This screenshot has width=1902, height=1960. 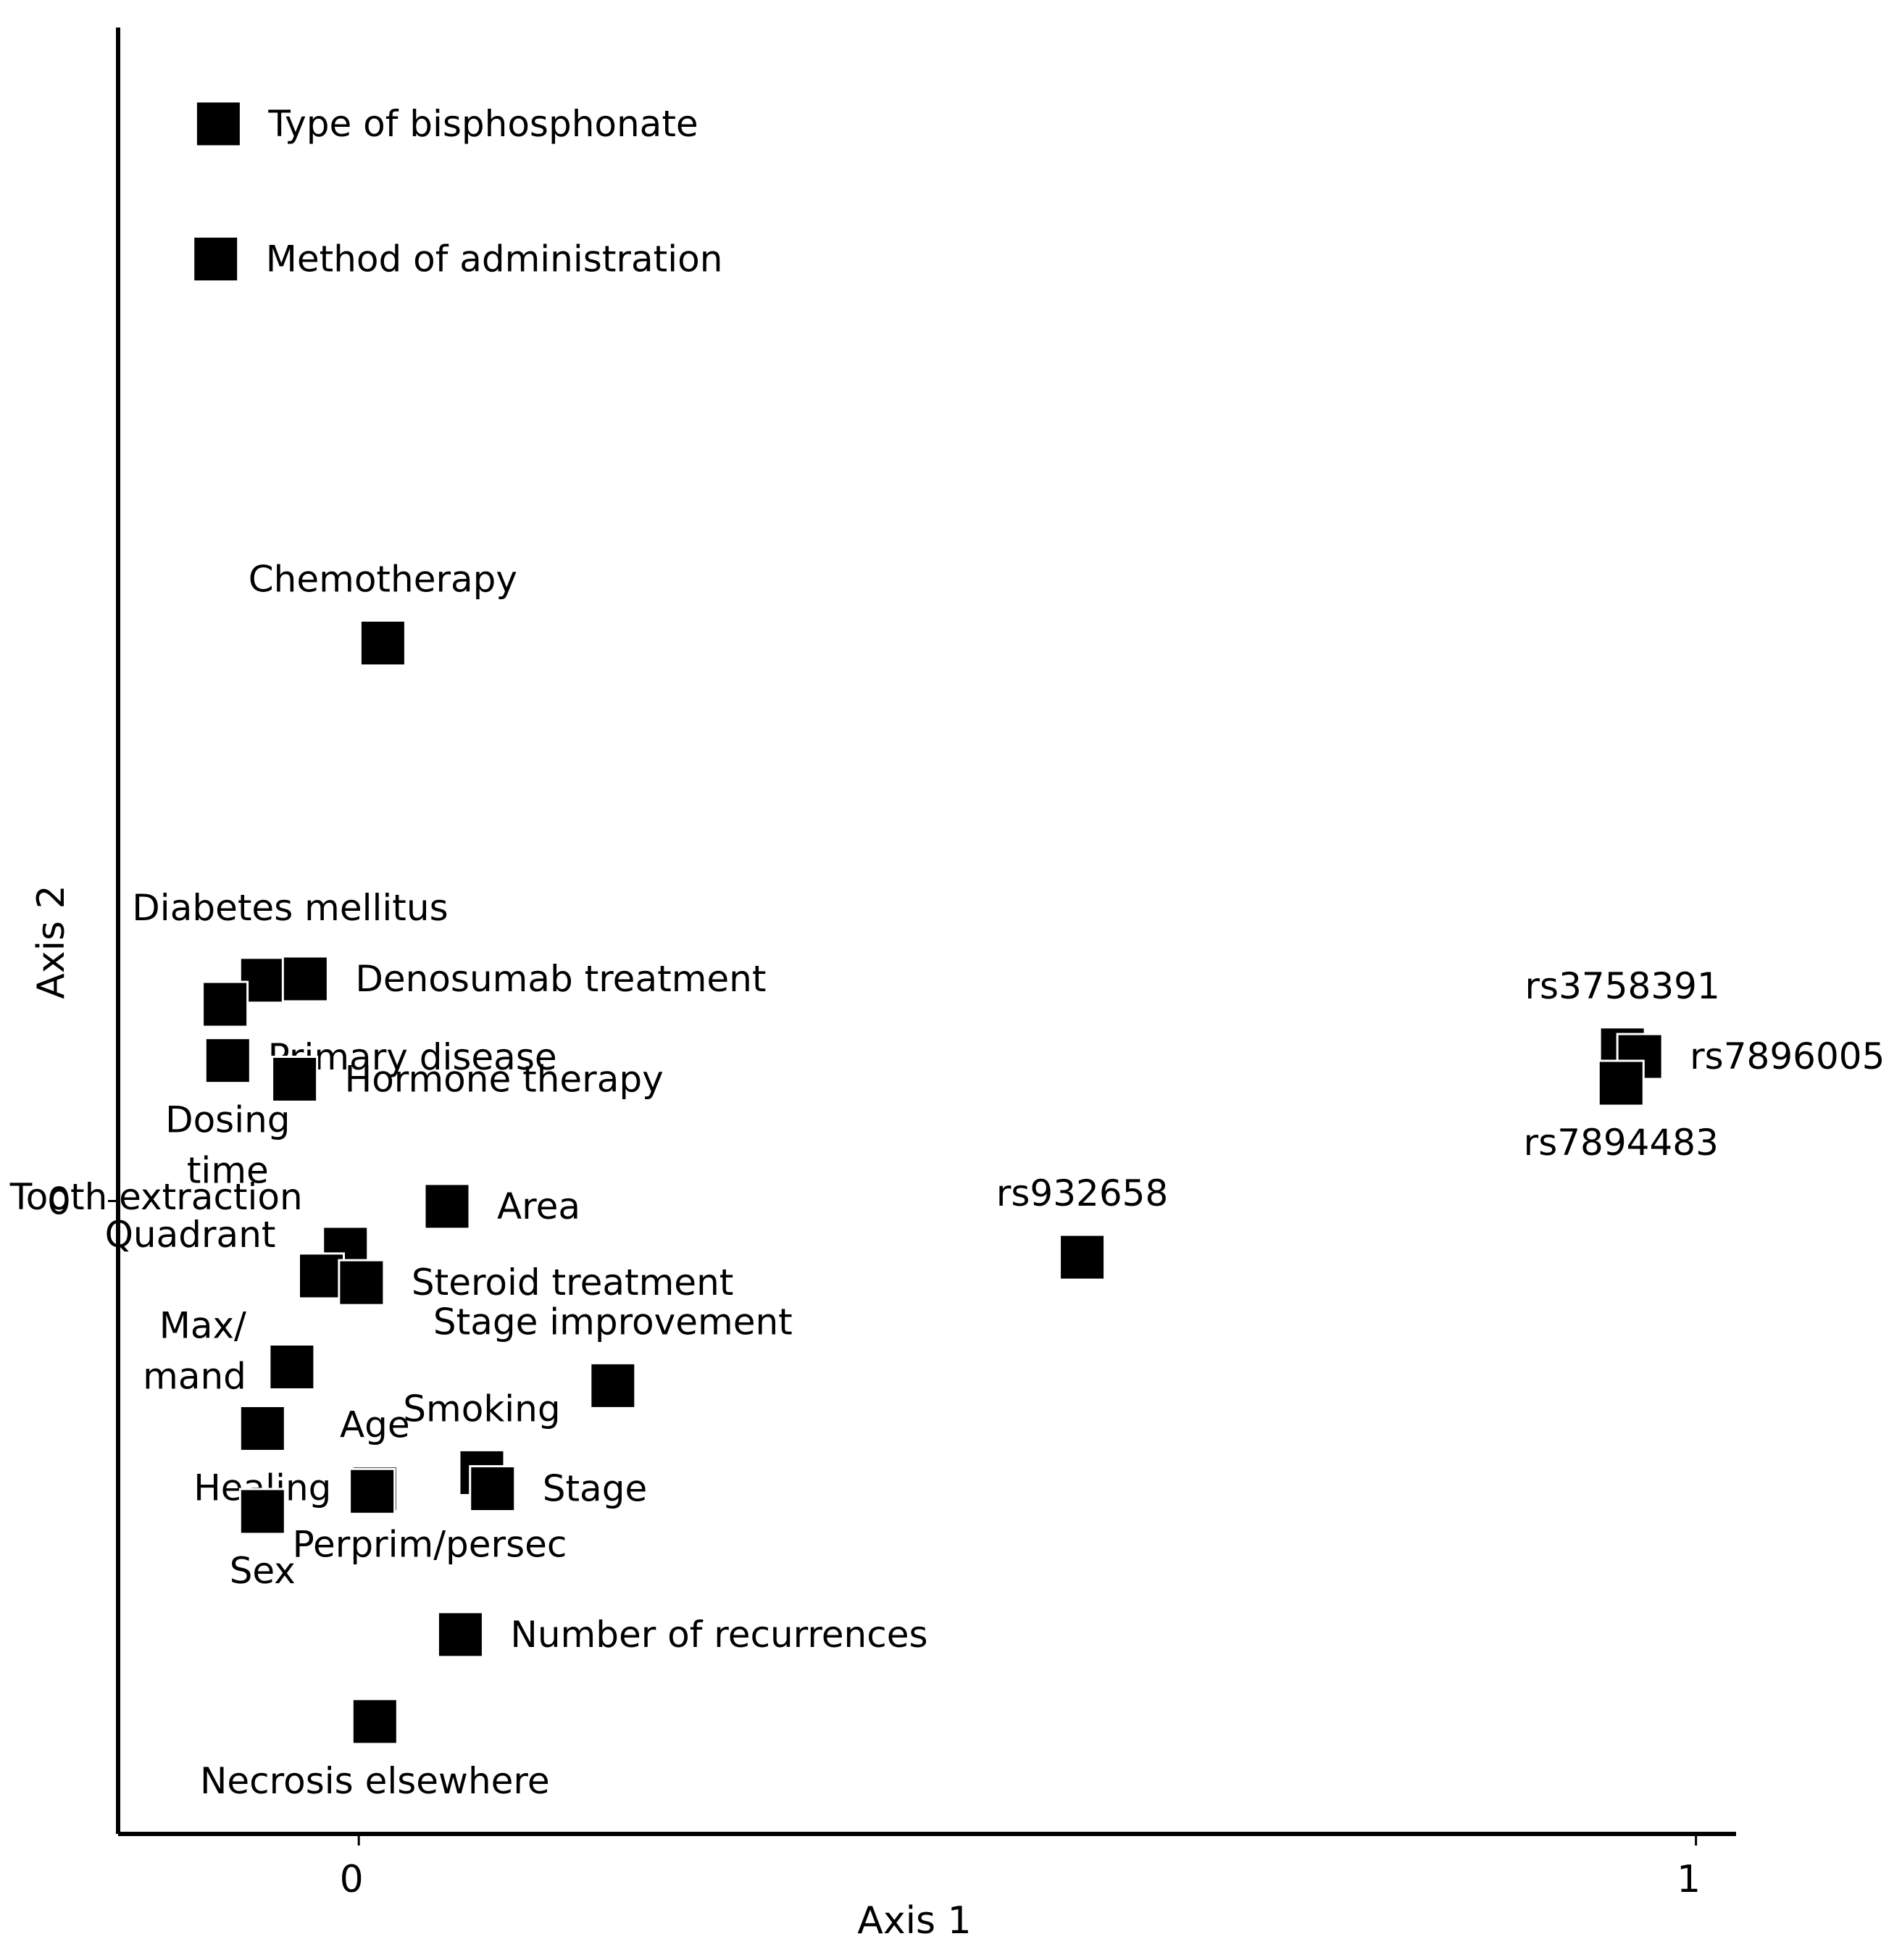 What do you see at coordinates (228, 1171) in the screenshot?
I see `point-label: time` at bounding box center [228, 1171].